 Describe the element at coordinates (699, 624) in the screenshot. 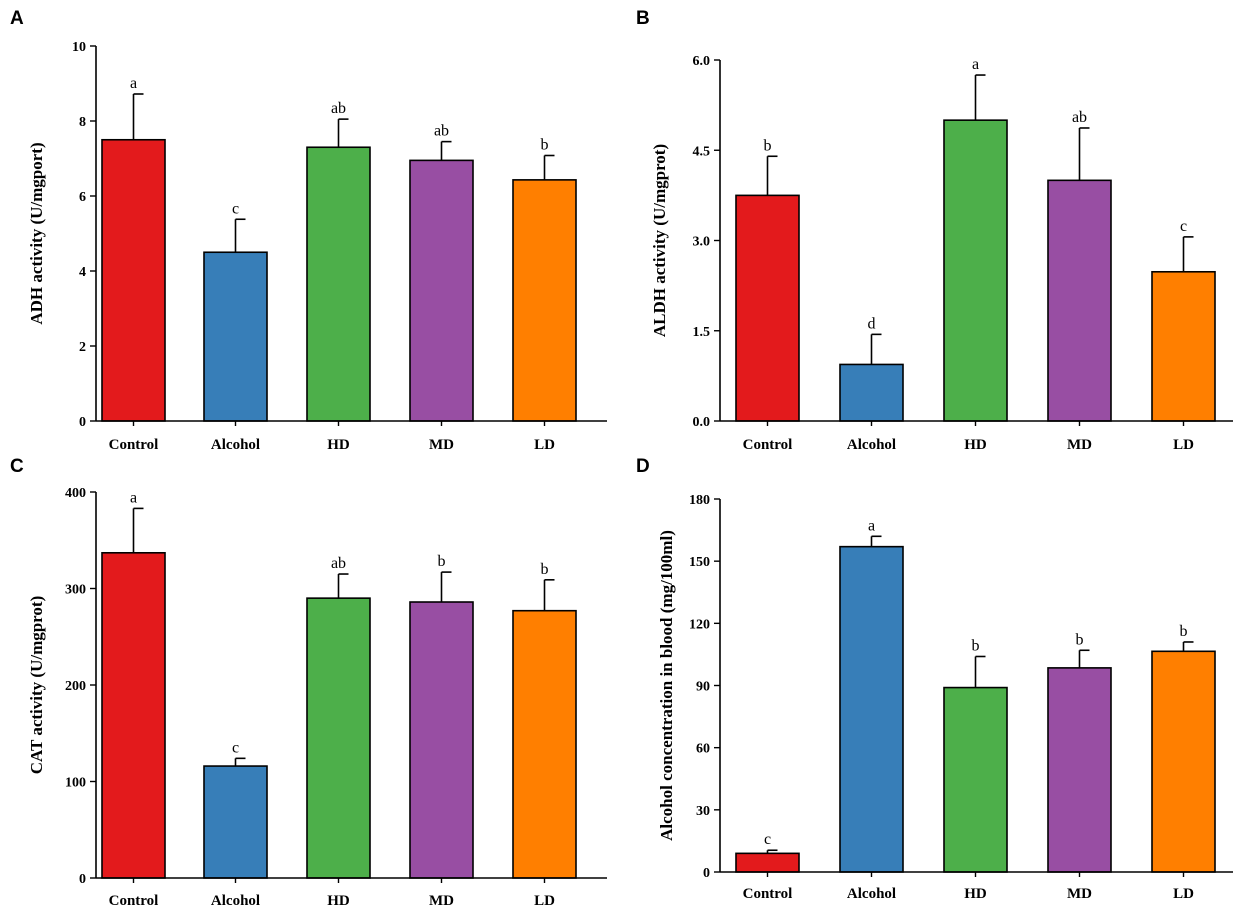

I see `y-tick-label: 120` at that location.